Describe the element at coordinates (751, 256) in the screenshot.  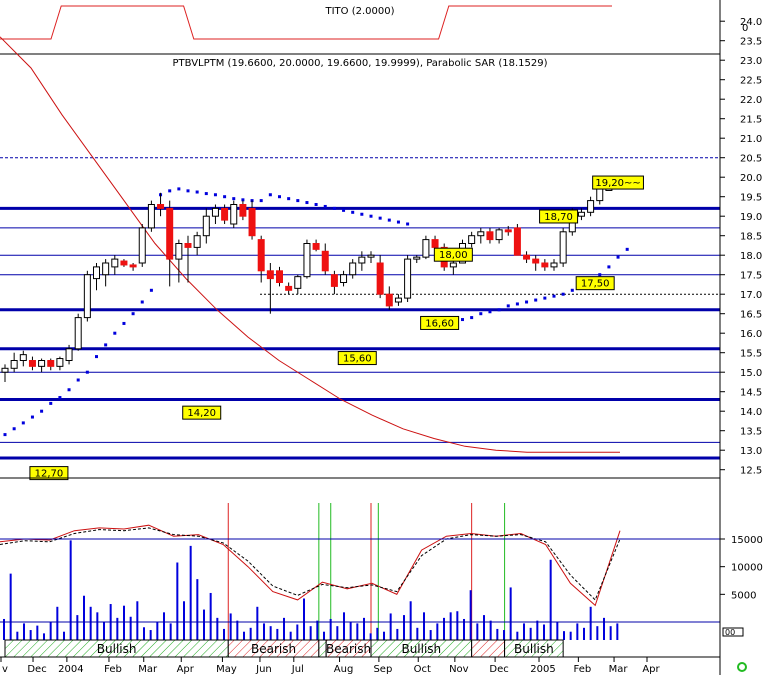
I see `price-tick-label: 18.0` at that location.